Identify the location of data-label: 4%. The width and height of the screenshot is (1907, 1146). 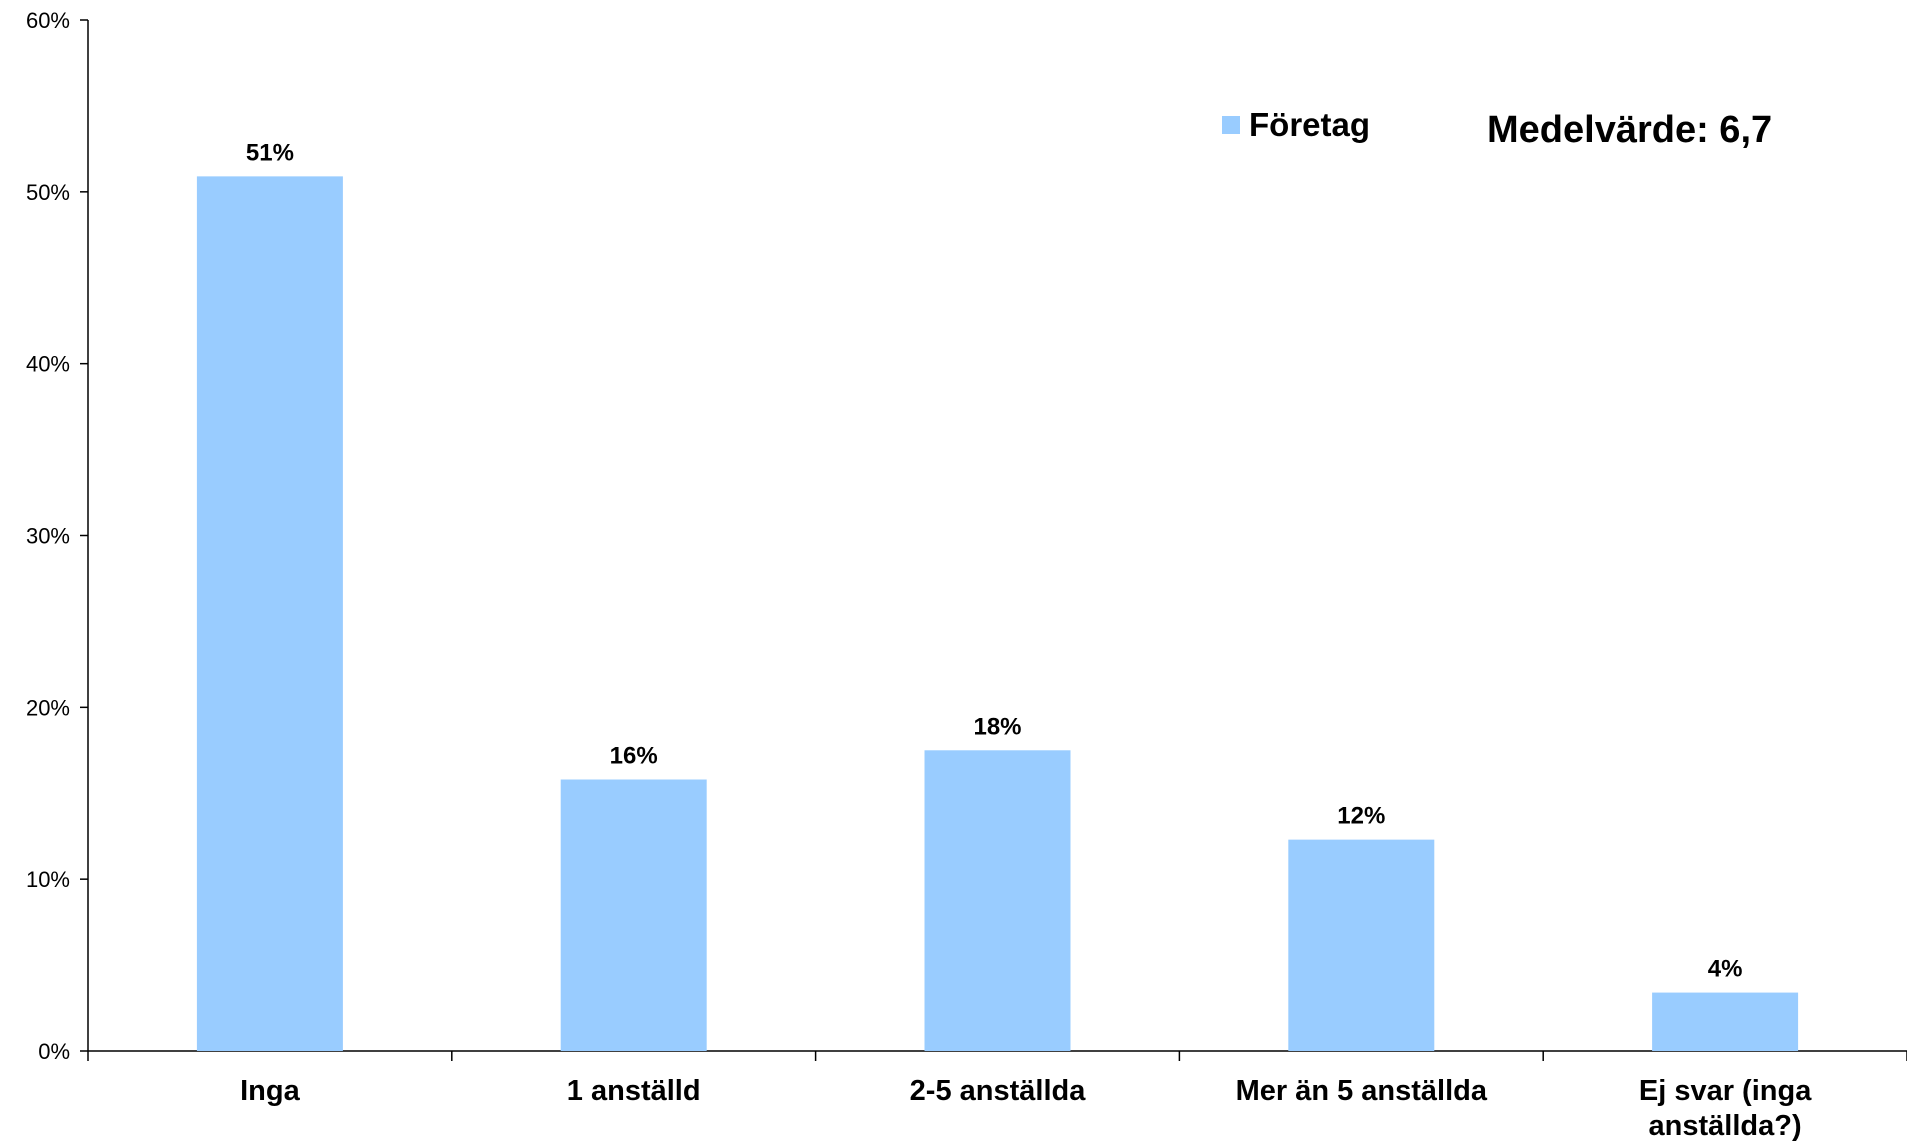
(1725, 969).